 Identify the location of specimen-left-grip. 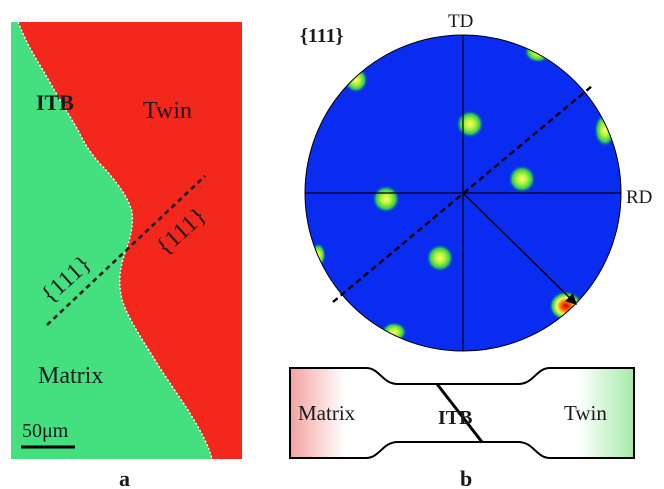
(340, 413).